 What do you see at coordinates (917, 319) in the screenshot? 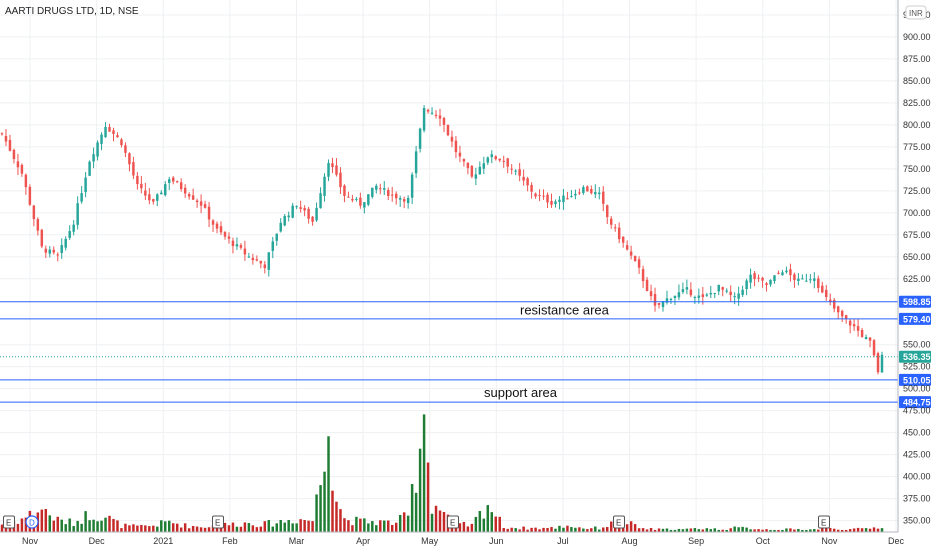
I see `level-label-text: 579.40` at bounding box center [917, 319].